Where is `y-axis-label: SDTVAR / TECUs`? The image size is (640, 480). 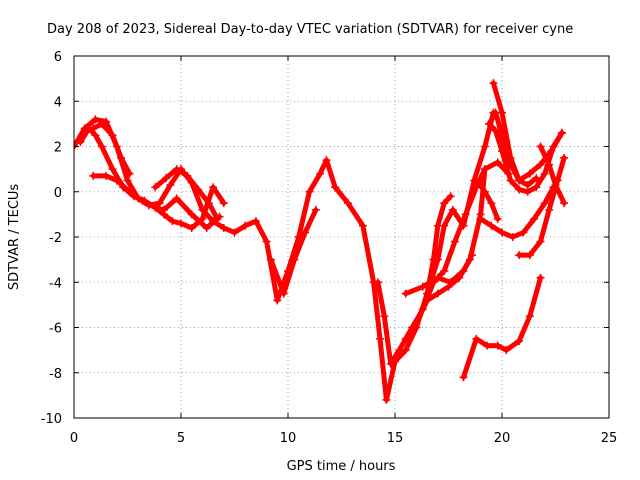 y-axis-label: SDTVAR / TECUs is located at coordinates (14, 237).